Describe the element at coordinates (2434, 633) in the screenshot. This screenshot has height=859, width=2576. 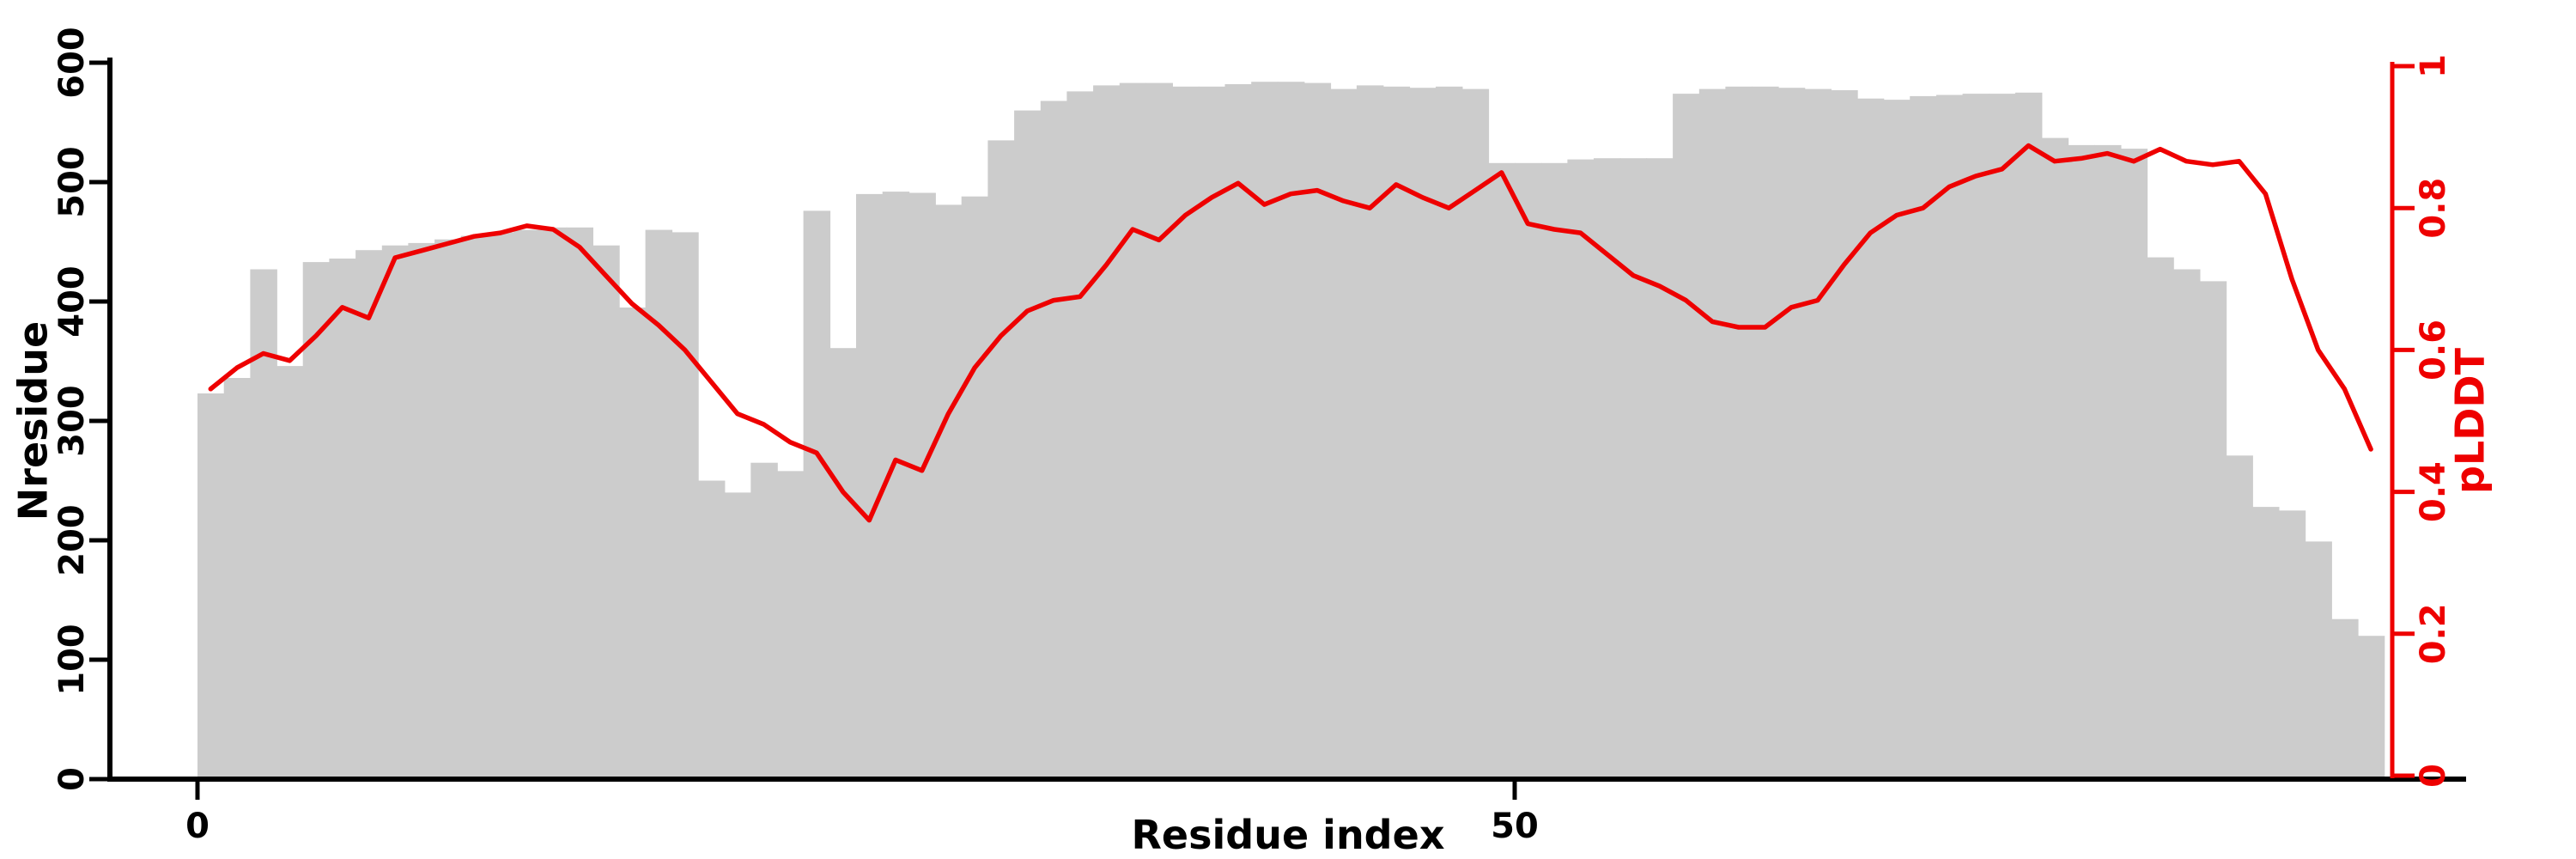
I see `tick-label: 0.2` at that location.